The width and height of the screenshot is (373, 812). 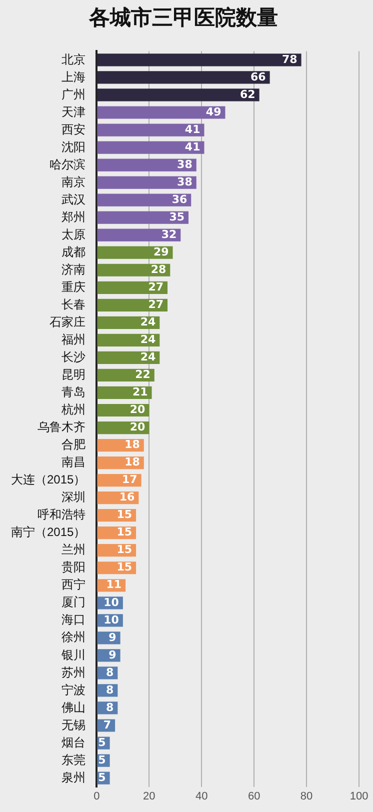 I want to click on y-tick-label: 沈阳, so click(x=74, y=147).